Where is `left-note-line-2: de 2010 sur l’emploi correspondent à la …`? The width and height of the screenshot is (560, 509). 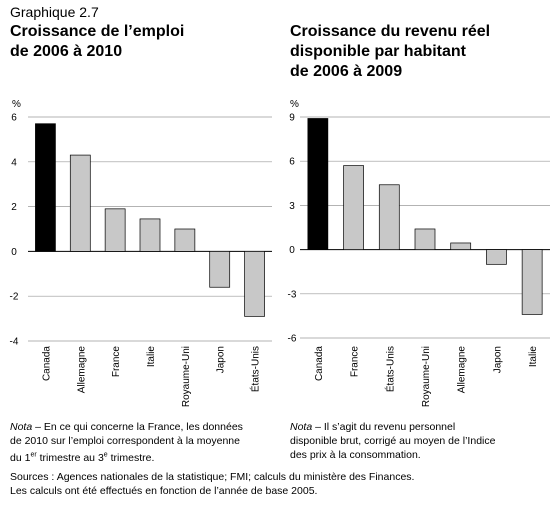
left-note-line-2: de 2010 sur l’emploi correspondent à la … is located at coordinates (125, 441).